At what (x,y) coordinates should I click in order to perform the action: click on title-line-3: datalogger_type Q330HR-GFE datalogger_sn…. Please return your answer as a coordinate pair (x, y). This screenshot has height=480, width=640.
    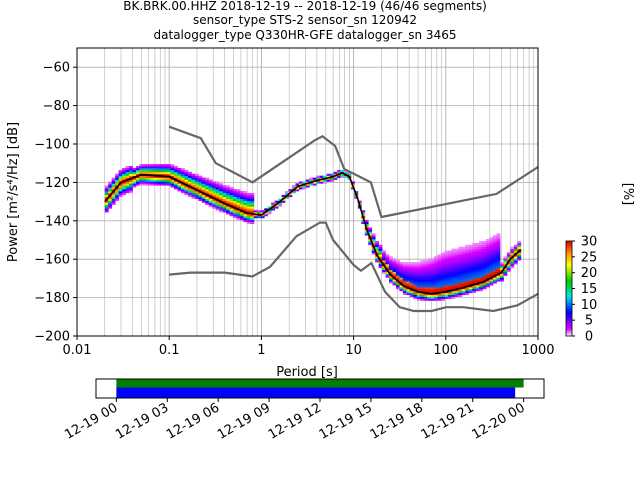
    Looking at the image, I should click on (305, 35).